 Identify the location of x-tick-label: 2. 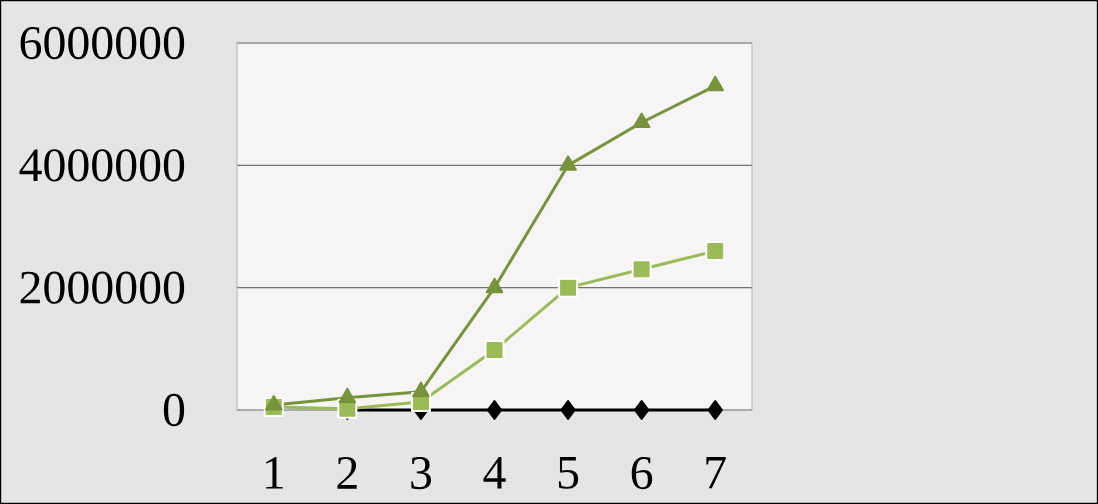
(347, 473).